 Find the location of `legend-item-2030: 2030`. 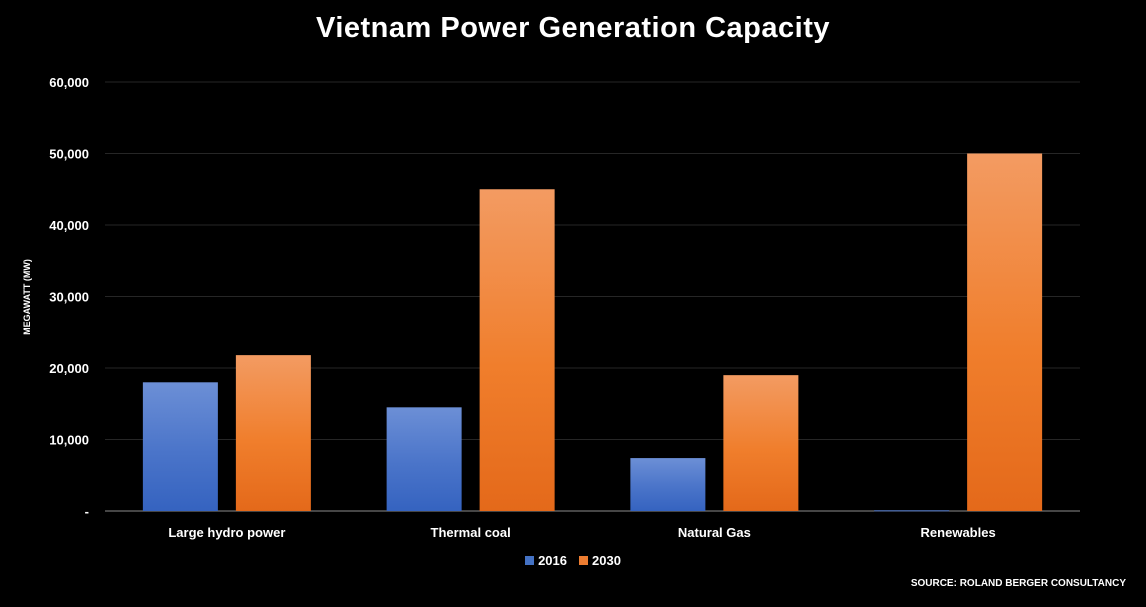

legend-item-2030: 2030 is located at coordinates (600, 560).